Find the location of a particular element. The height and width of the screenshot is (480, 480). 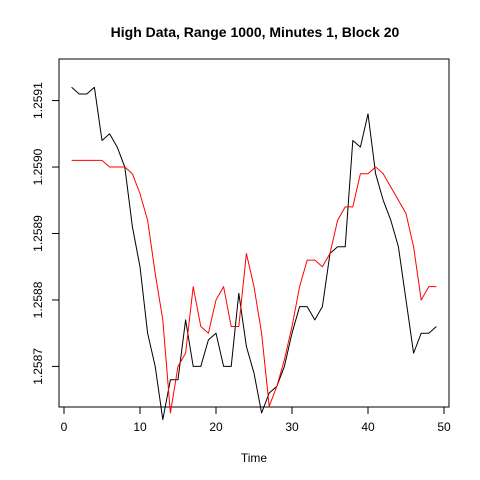

x-axis-label: Time is located at coordinates (254, 458).